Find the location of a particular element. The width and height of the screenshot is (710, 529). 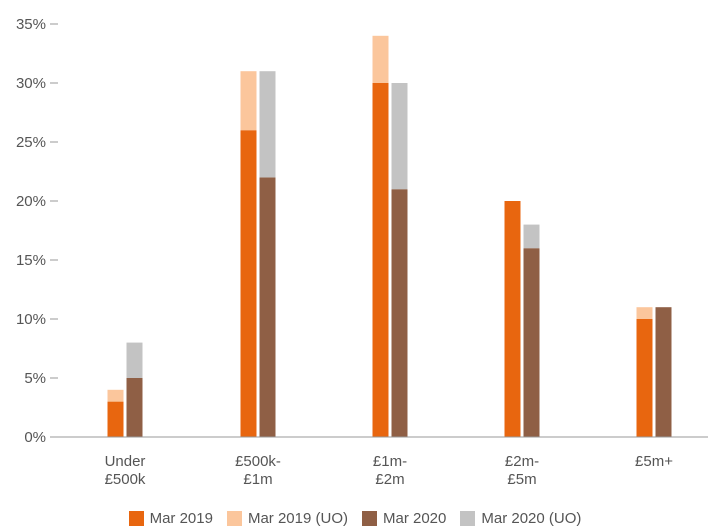

legend-item-mar-2020-uo: Mar 2020 (UO) is located at coordinates (520, 518).